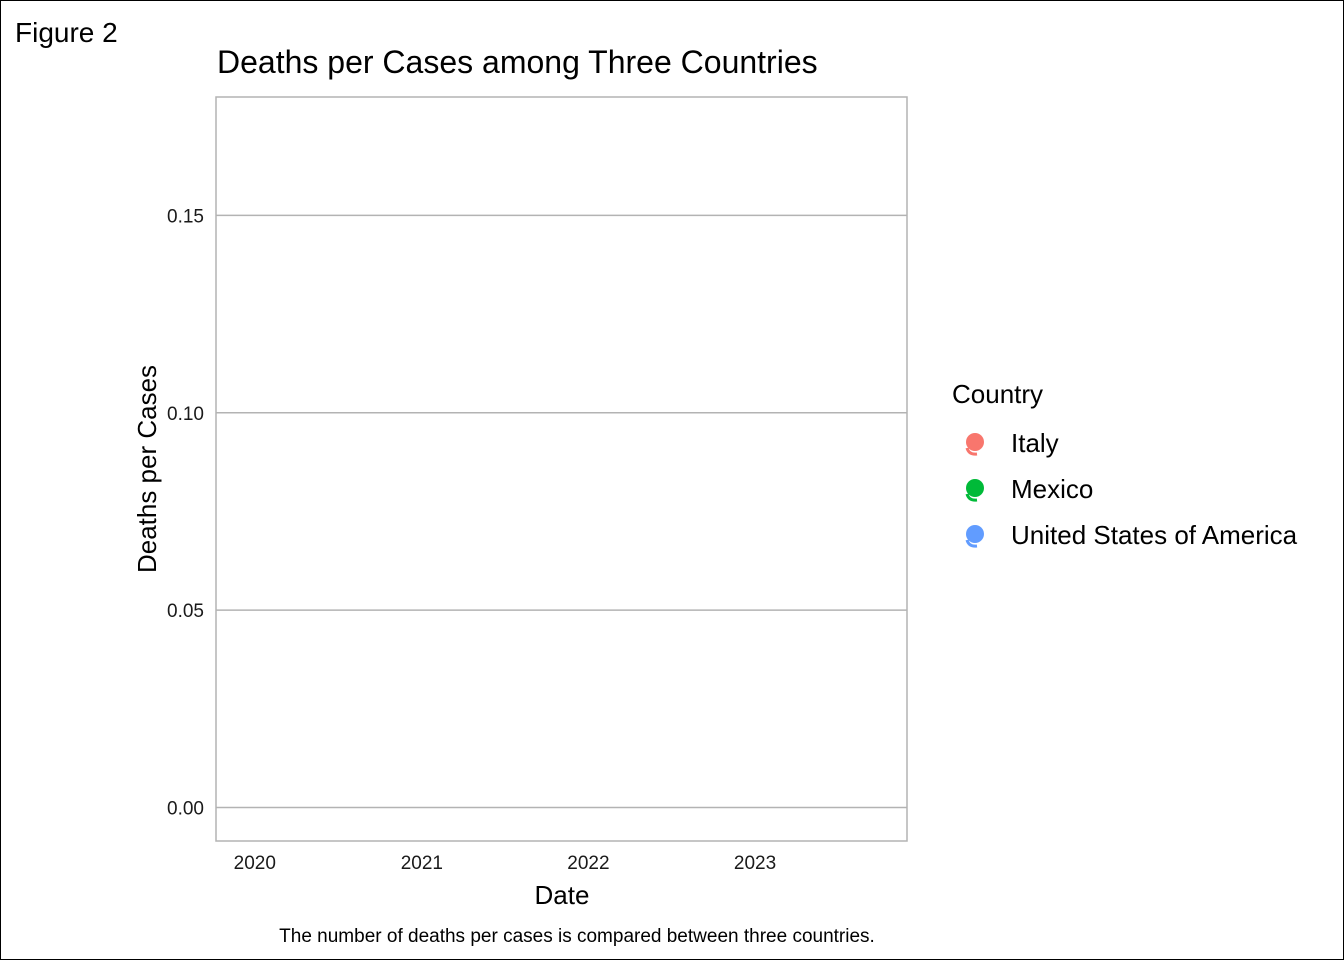  Describe the element at coordinates (997, 394) in the screenshot. I see `legend-title: Country` at that location.